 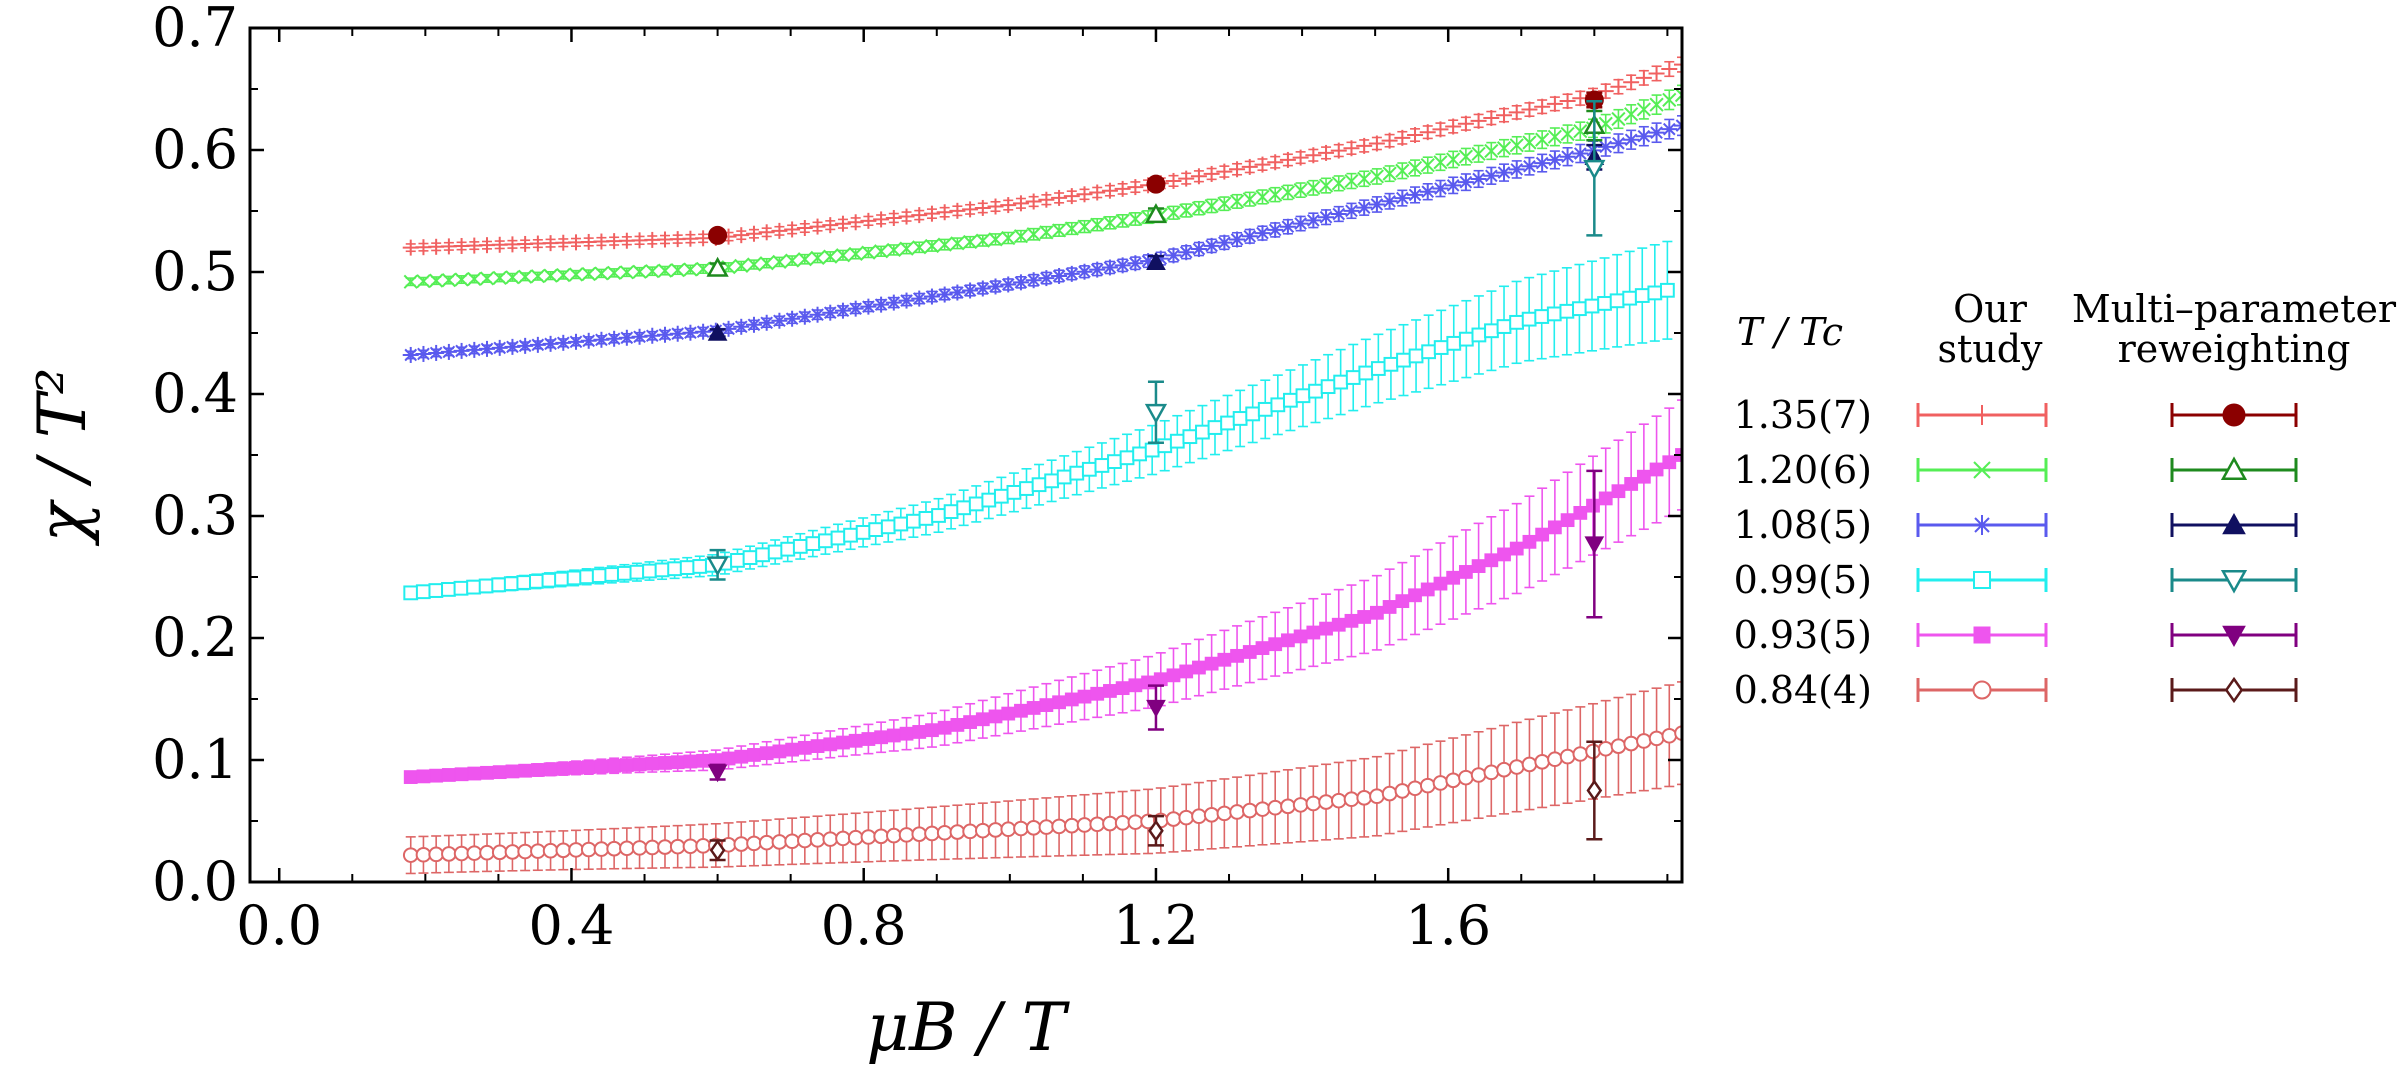 What do you see at coordinates (195, 637) in the screenshot?
I see `y-tick-label: 0.2` at bounding box center [195, 637].